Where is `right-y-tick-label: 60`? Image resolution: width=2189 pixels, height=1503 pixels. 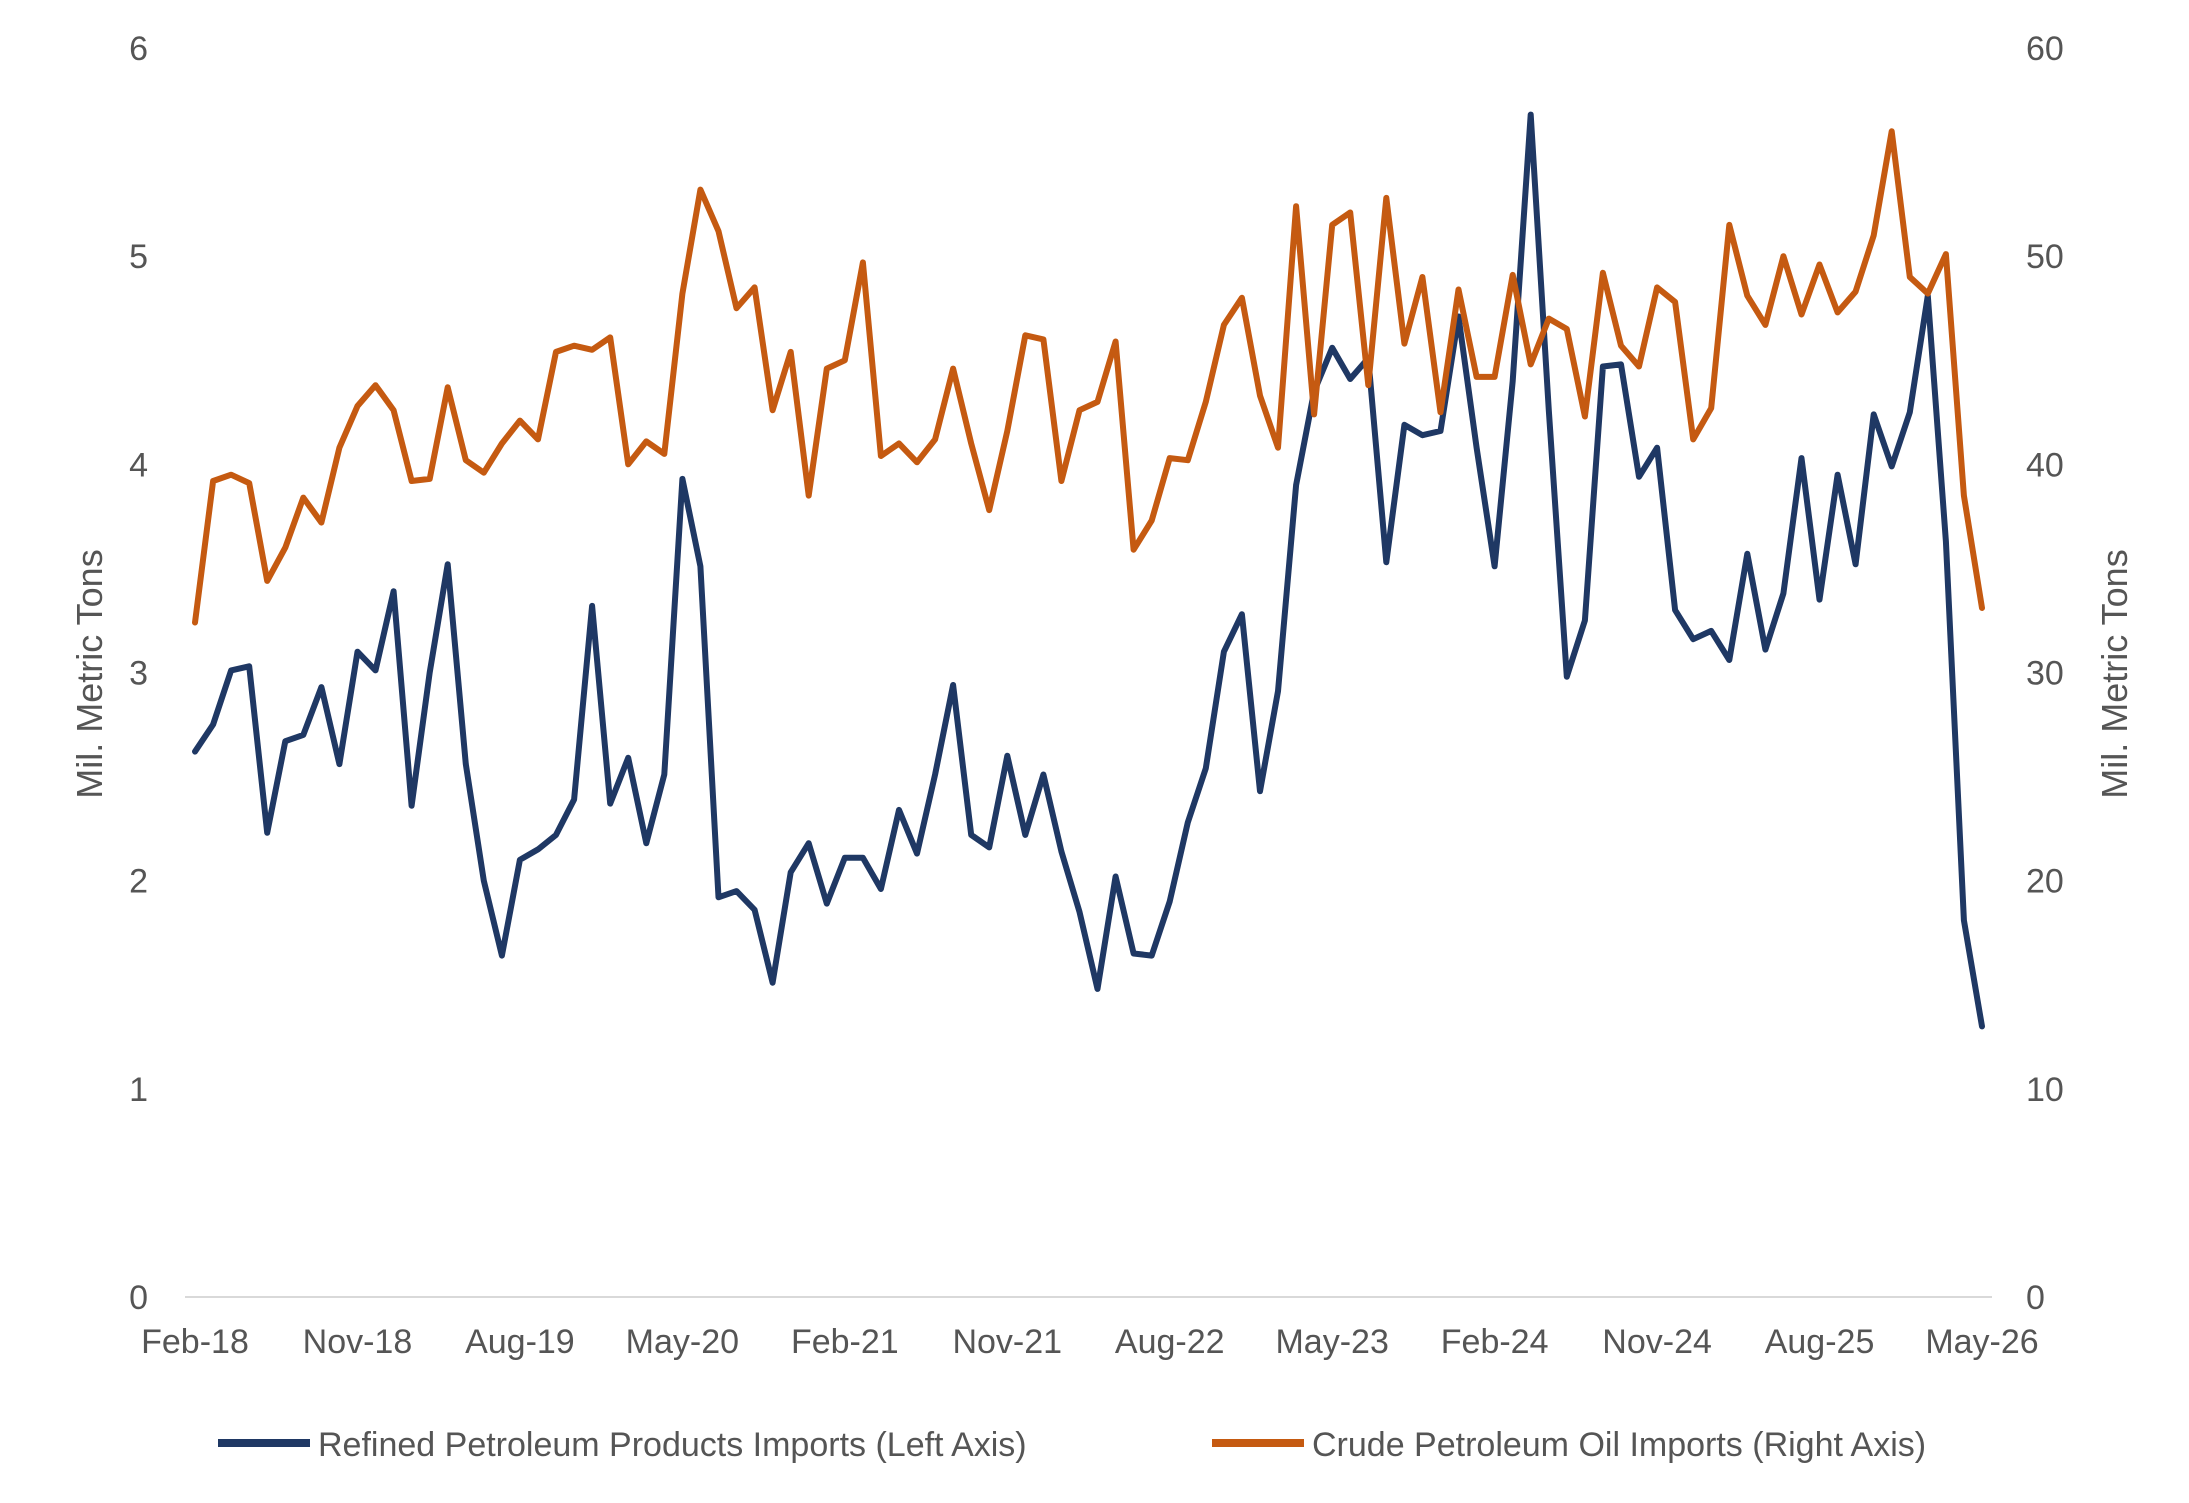 right-y-tick-label: 60 is located at coordinates (2045, 49).